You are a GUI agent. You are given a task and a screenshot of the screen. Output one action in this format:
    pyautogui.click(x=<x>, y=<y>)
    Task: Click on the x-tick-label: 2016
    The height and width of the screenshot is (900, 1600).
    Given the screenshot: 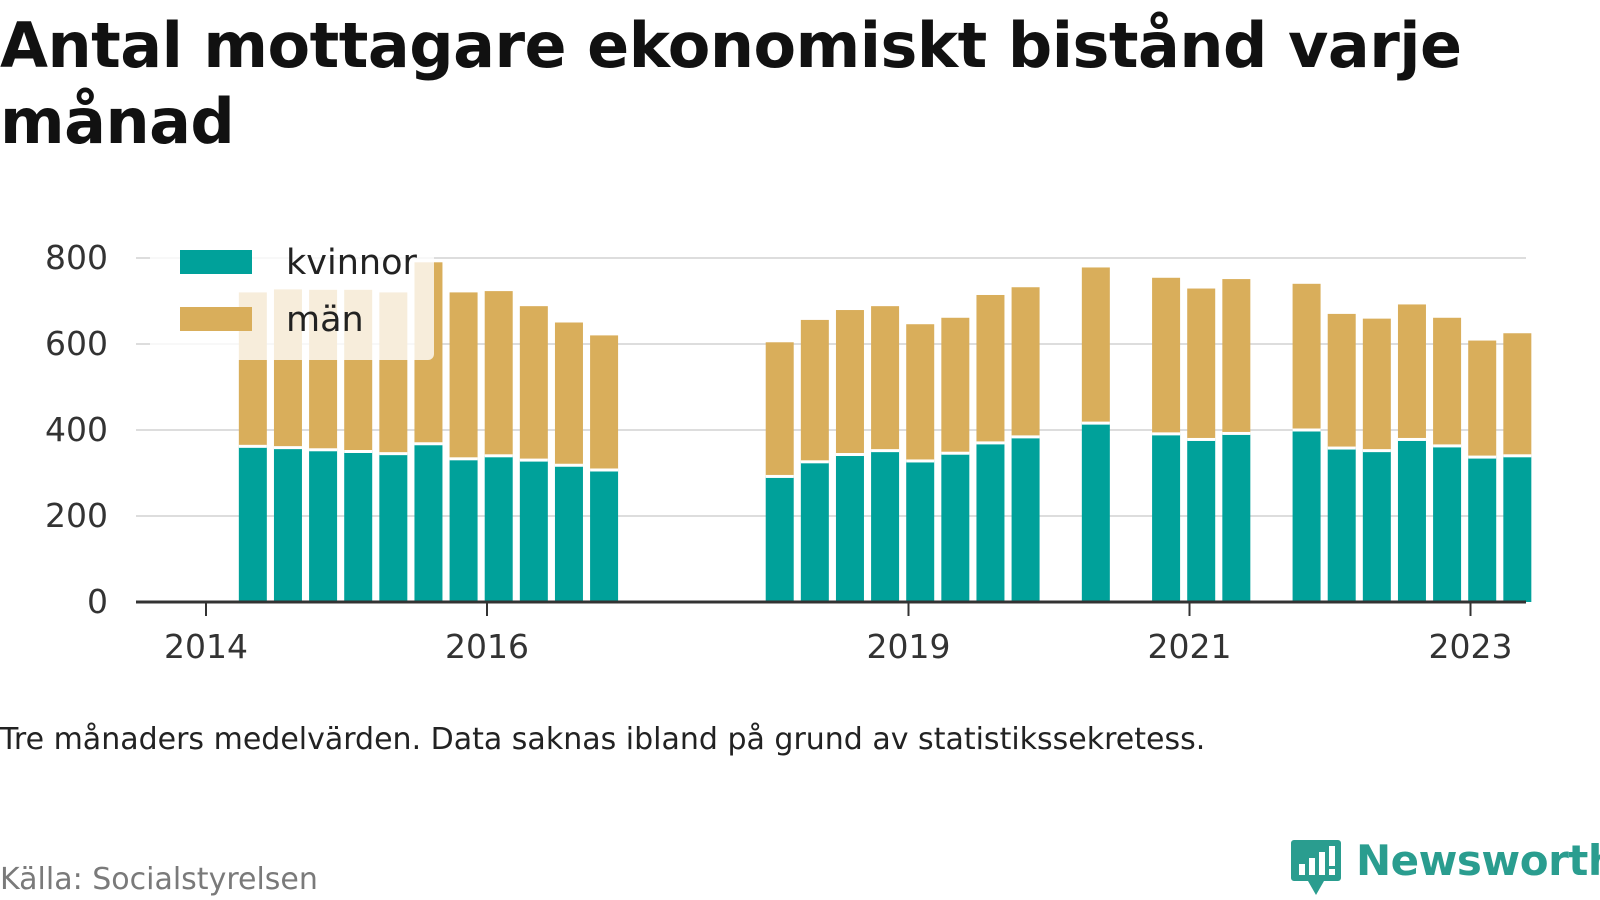 What is the action you would take?
    pyautogui.click(x=487, y=646)
    